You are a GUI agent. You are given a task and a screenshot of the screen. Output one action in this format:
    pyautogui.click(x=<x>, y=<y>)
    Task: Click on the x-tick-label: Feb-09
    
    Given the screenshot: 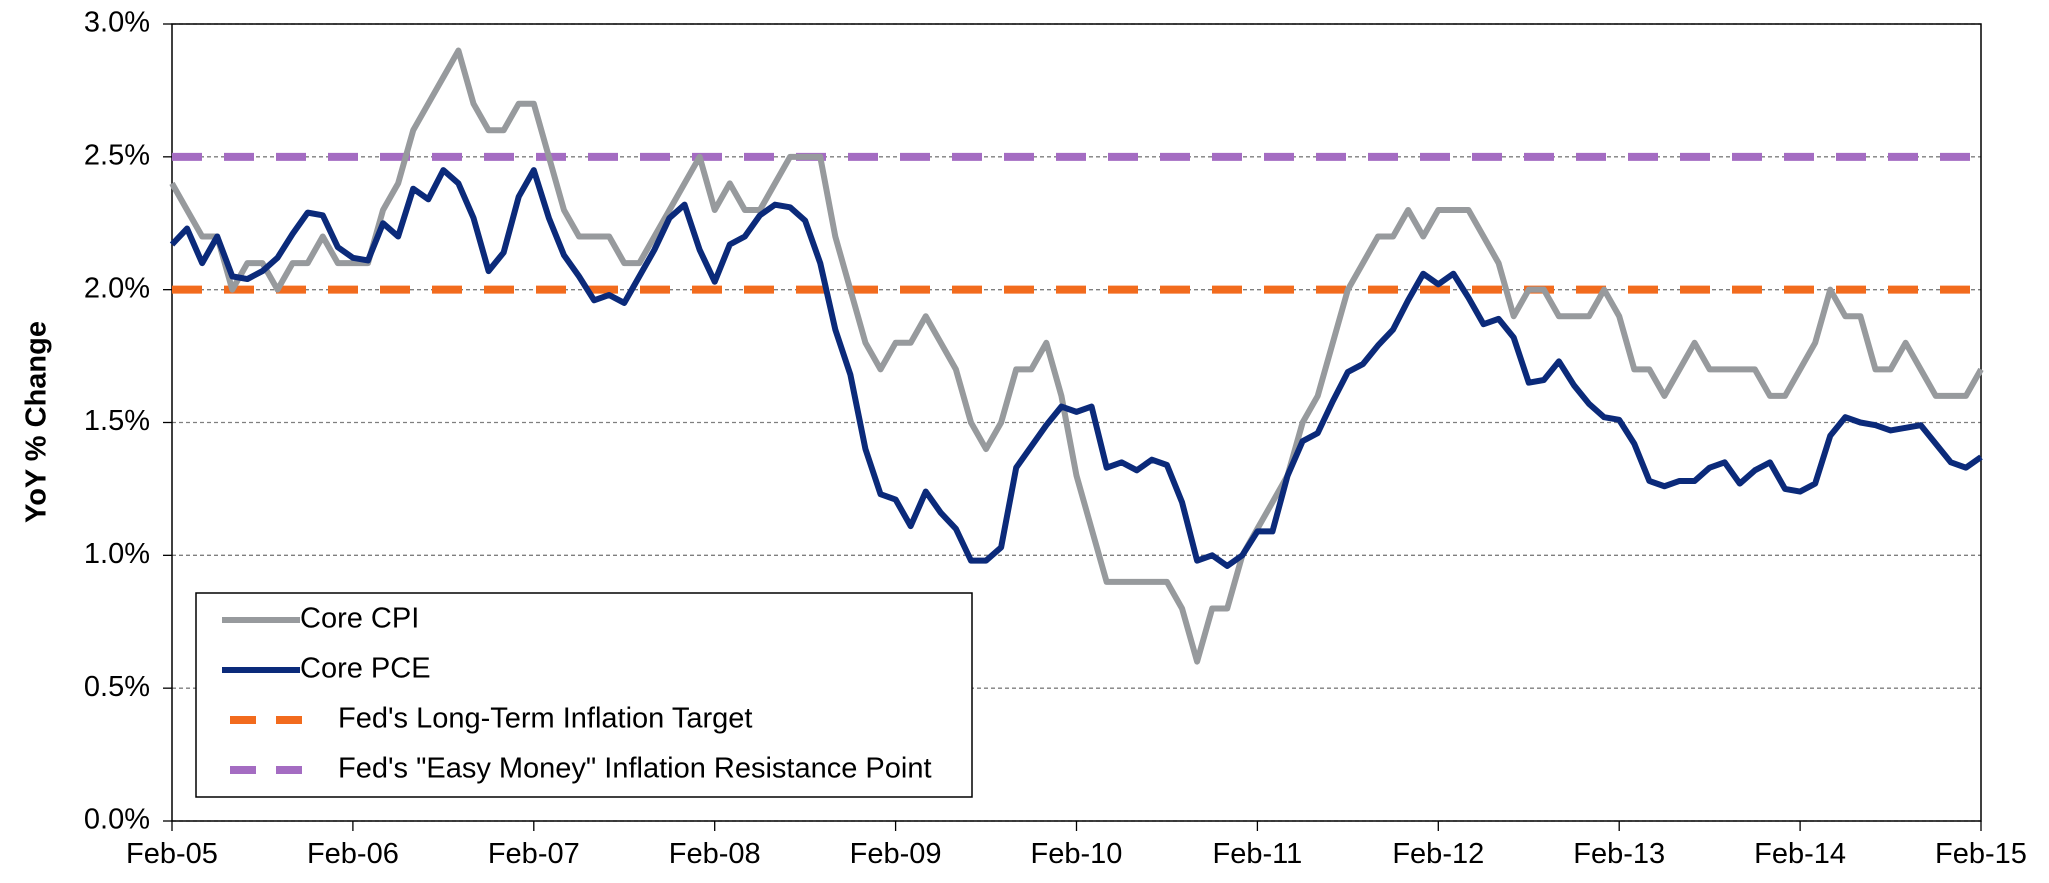 What is the action you would take?
    pyautogui.click(x=896, y=854)
    